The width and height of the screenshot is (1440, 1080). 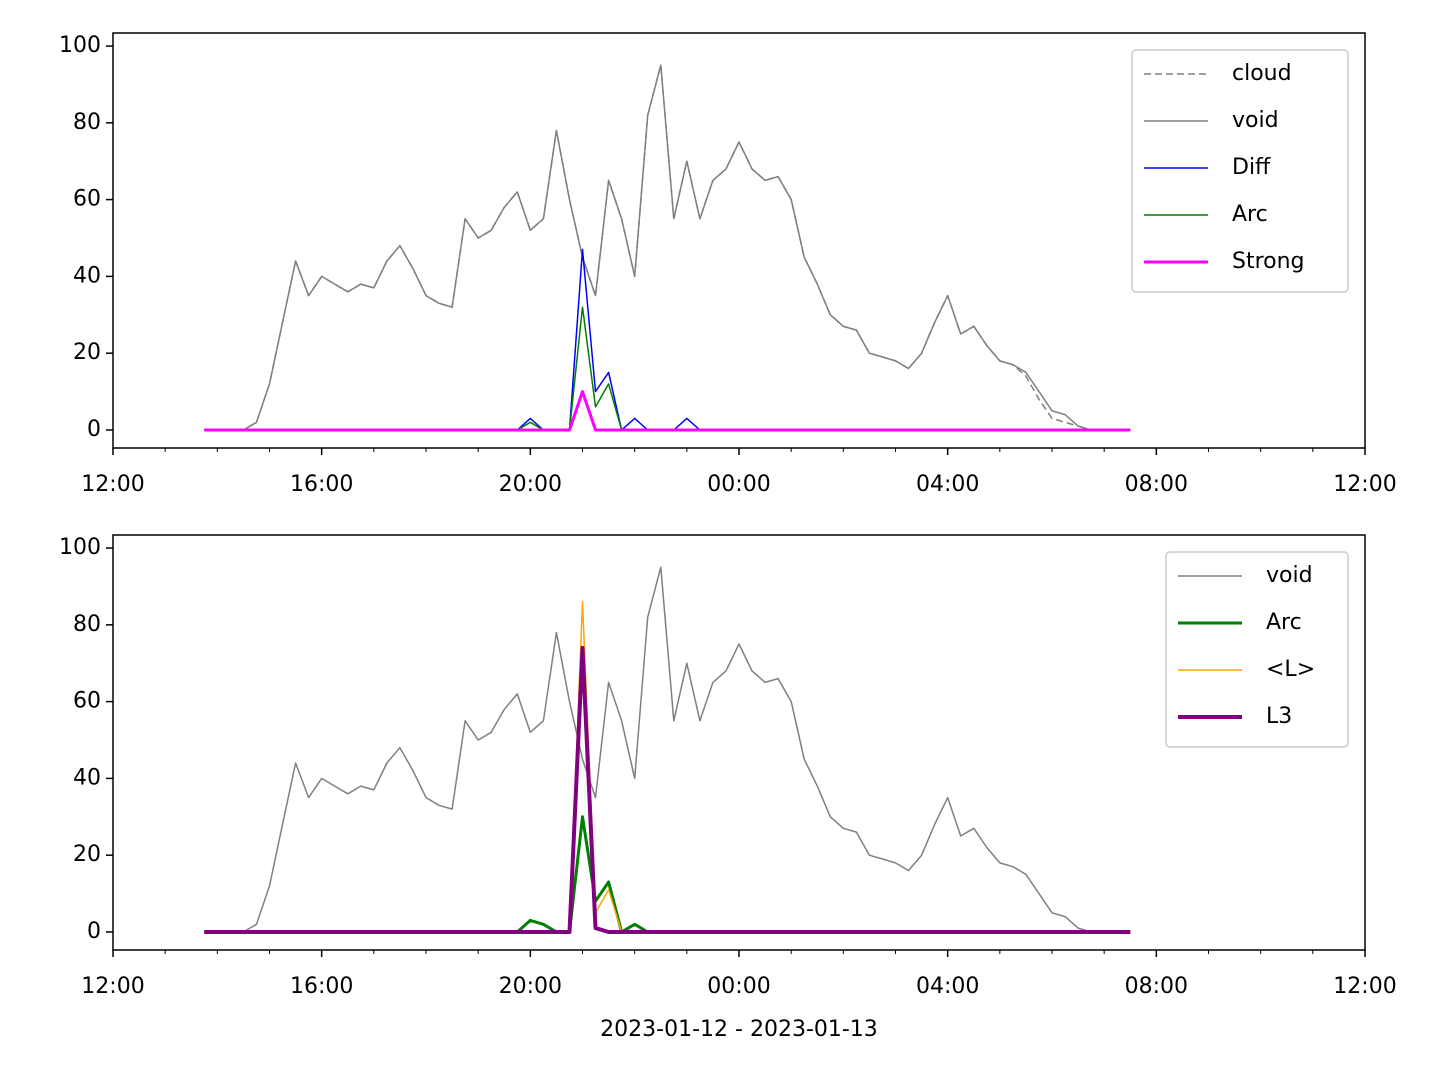 What do you see at coordinates (1290, 669) in the screenshot?
I see `legend-label: <L>` at bounding box center [1290, 669].